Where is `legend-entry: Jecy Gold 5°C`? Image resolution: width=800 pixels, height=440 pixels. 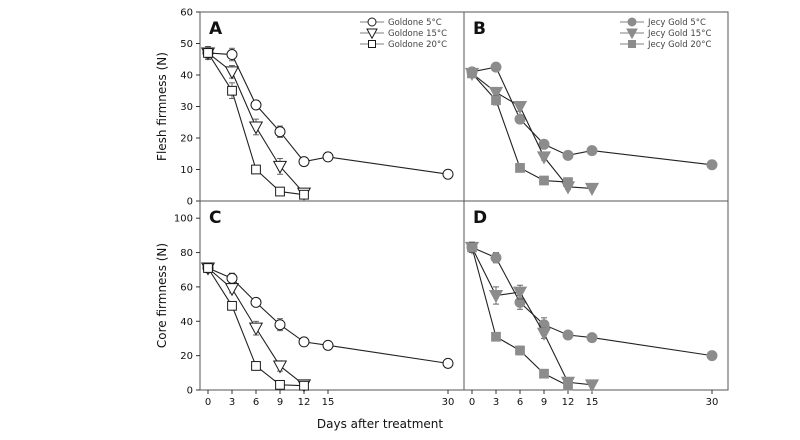 legend-entry: Jecy Gold 5°C is located at coordinates (676, 23).